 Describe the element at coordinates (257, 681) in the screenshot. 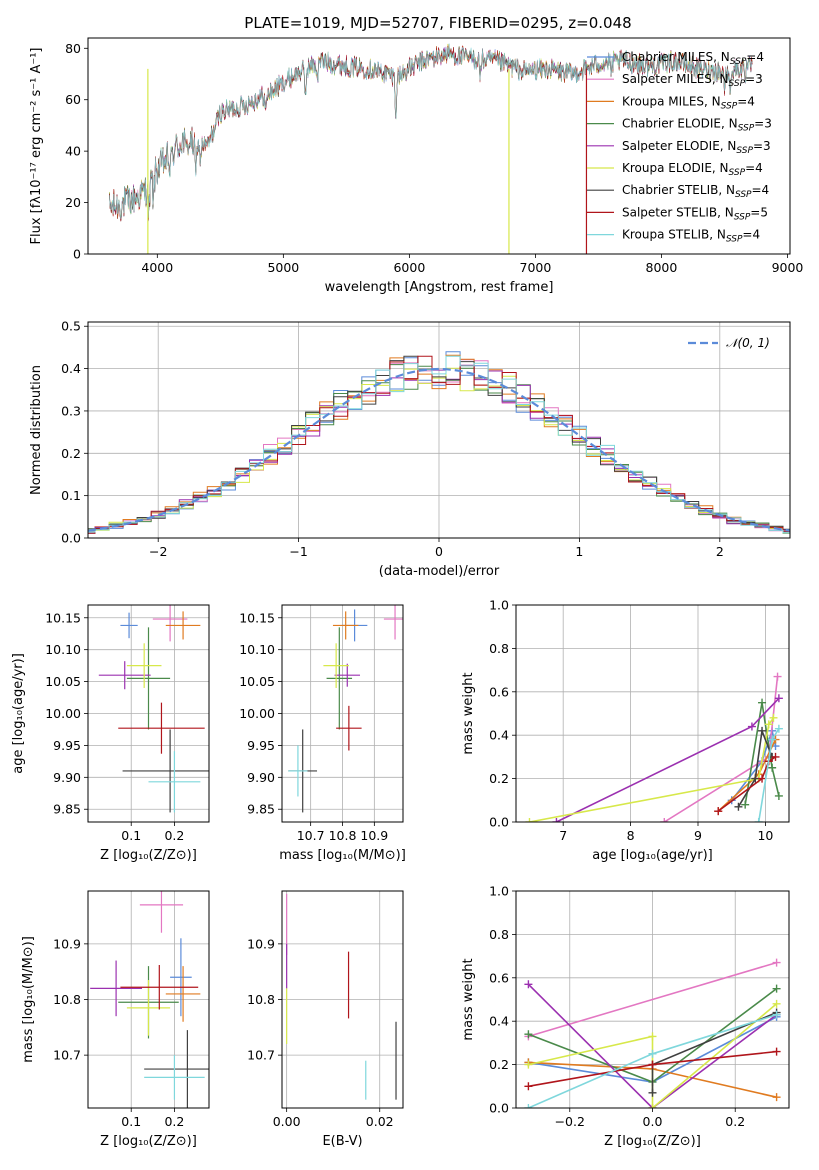

I see `y-tick-label: 10.05` at that location.